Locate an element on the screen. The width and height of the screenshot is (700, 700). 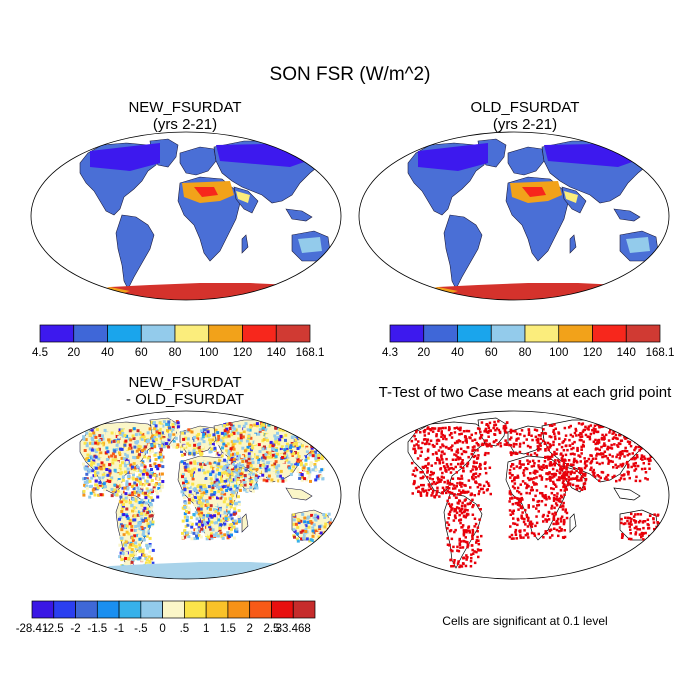
colorbar-swatch is located at coordinates (259, 333).